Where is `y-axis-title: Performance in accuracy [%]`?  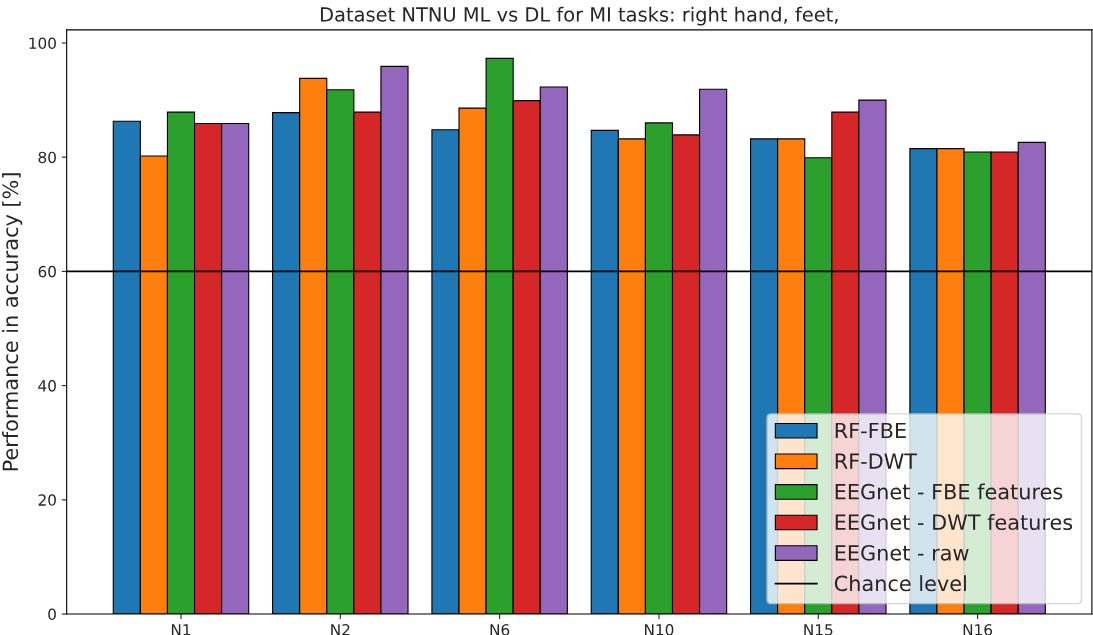
y-axis-title: Performance in accuracy [%] is located at coordinates (12, 322).